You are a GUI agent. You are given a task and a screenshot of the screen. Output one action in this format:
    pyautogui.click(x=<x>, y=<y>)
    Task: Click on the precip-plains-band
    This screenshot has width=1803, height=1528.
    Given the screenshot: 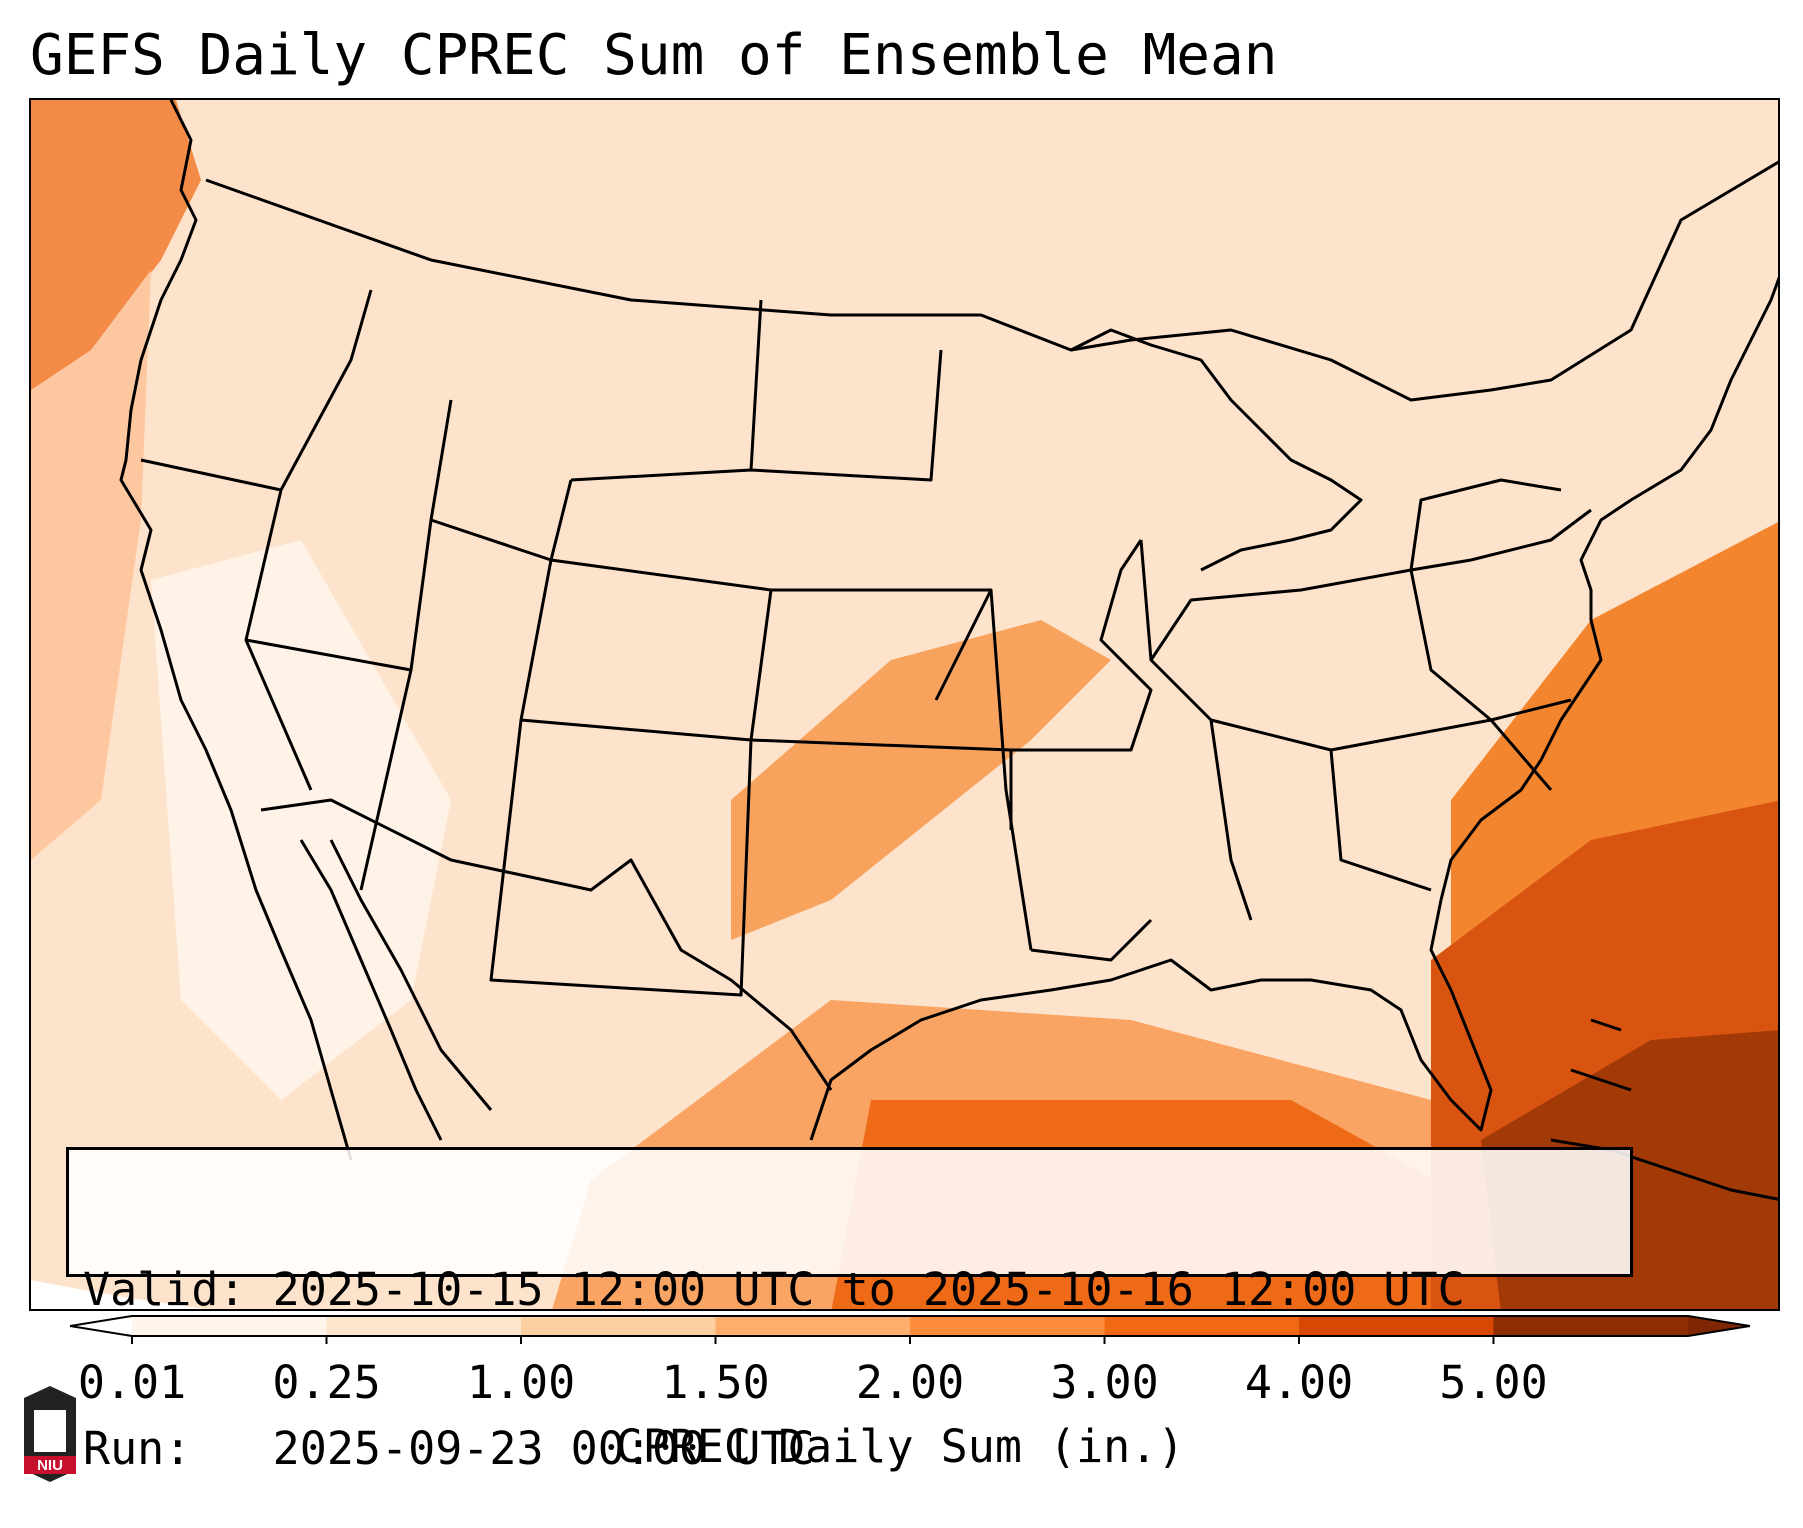 What is the action you would take?
    pyautogui.click(x=921, y=780)
    